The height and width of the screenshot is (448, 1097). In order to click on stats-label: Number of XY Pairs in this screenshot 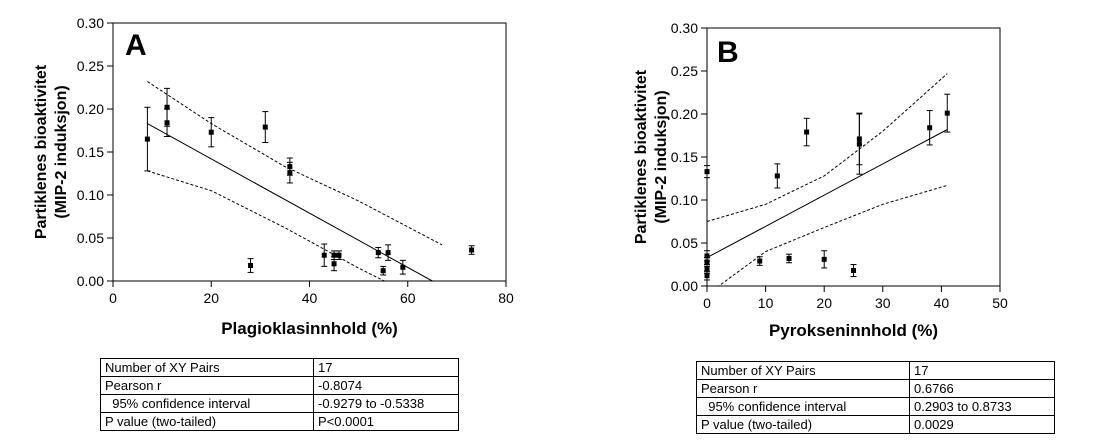, I will do `click(803, 370)`.